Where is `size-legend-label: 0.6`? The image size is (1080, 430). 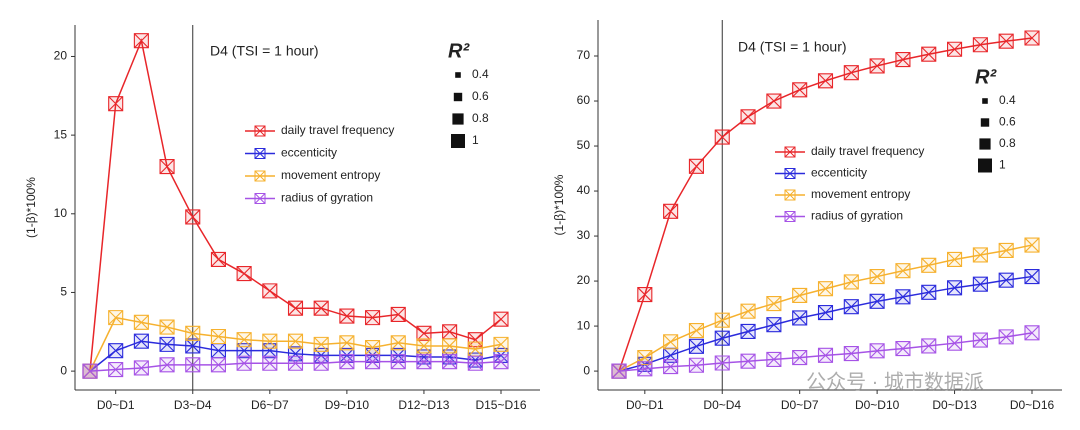 size-legend-label: 0.6 is located at coordinates (480, 96).